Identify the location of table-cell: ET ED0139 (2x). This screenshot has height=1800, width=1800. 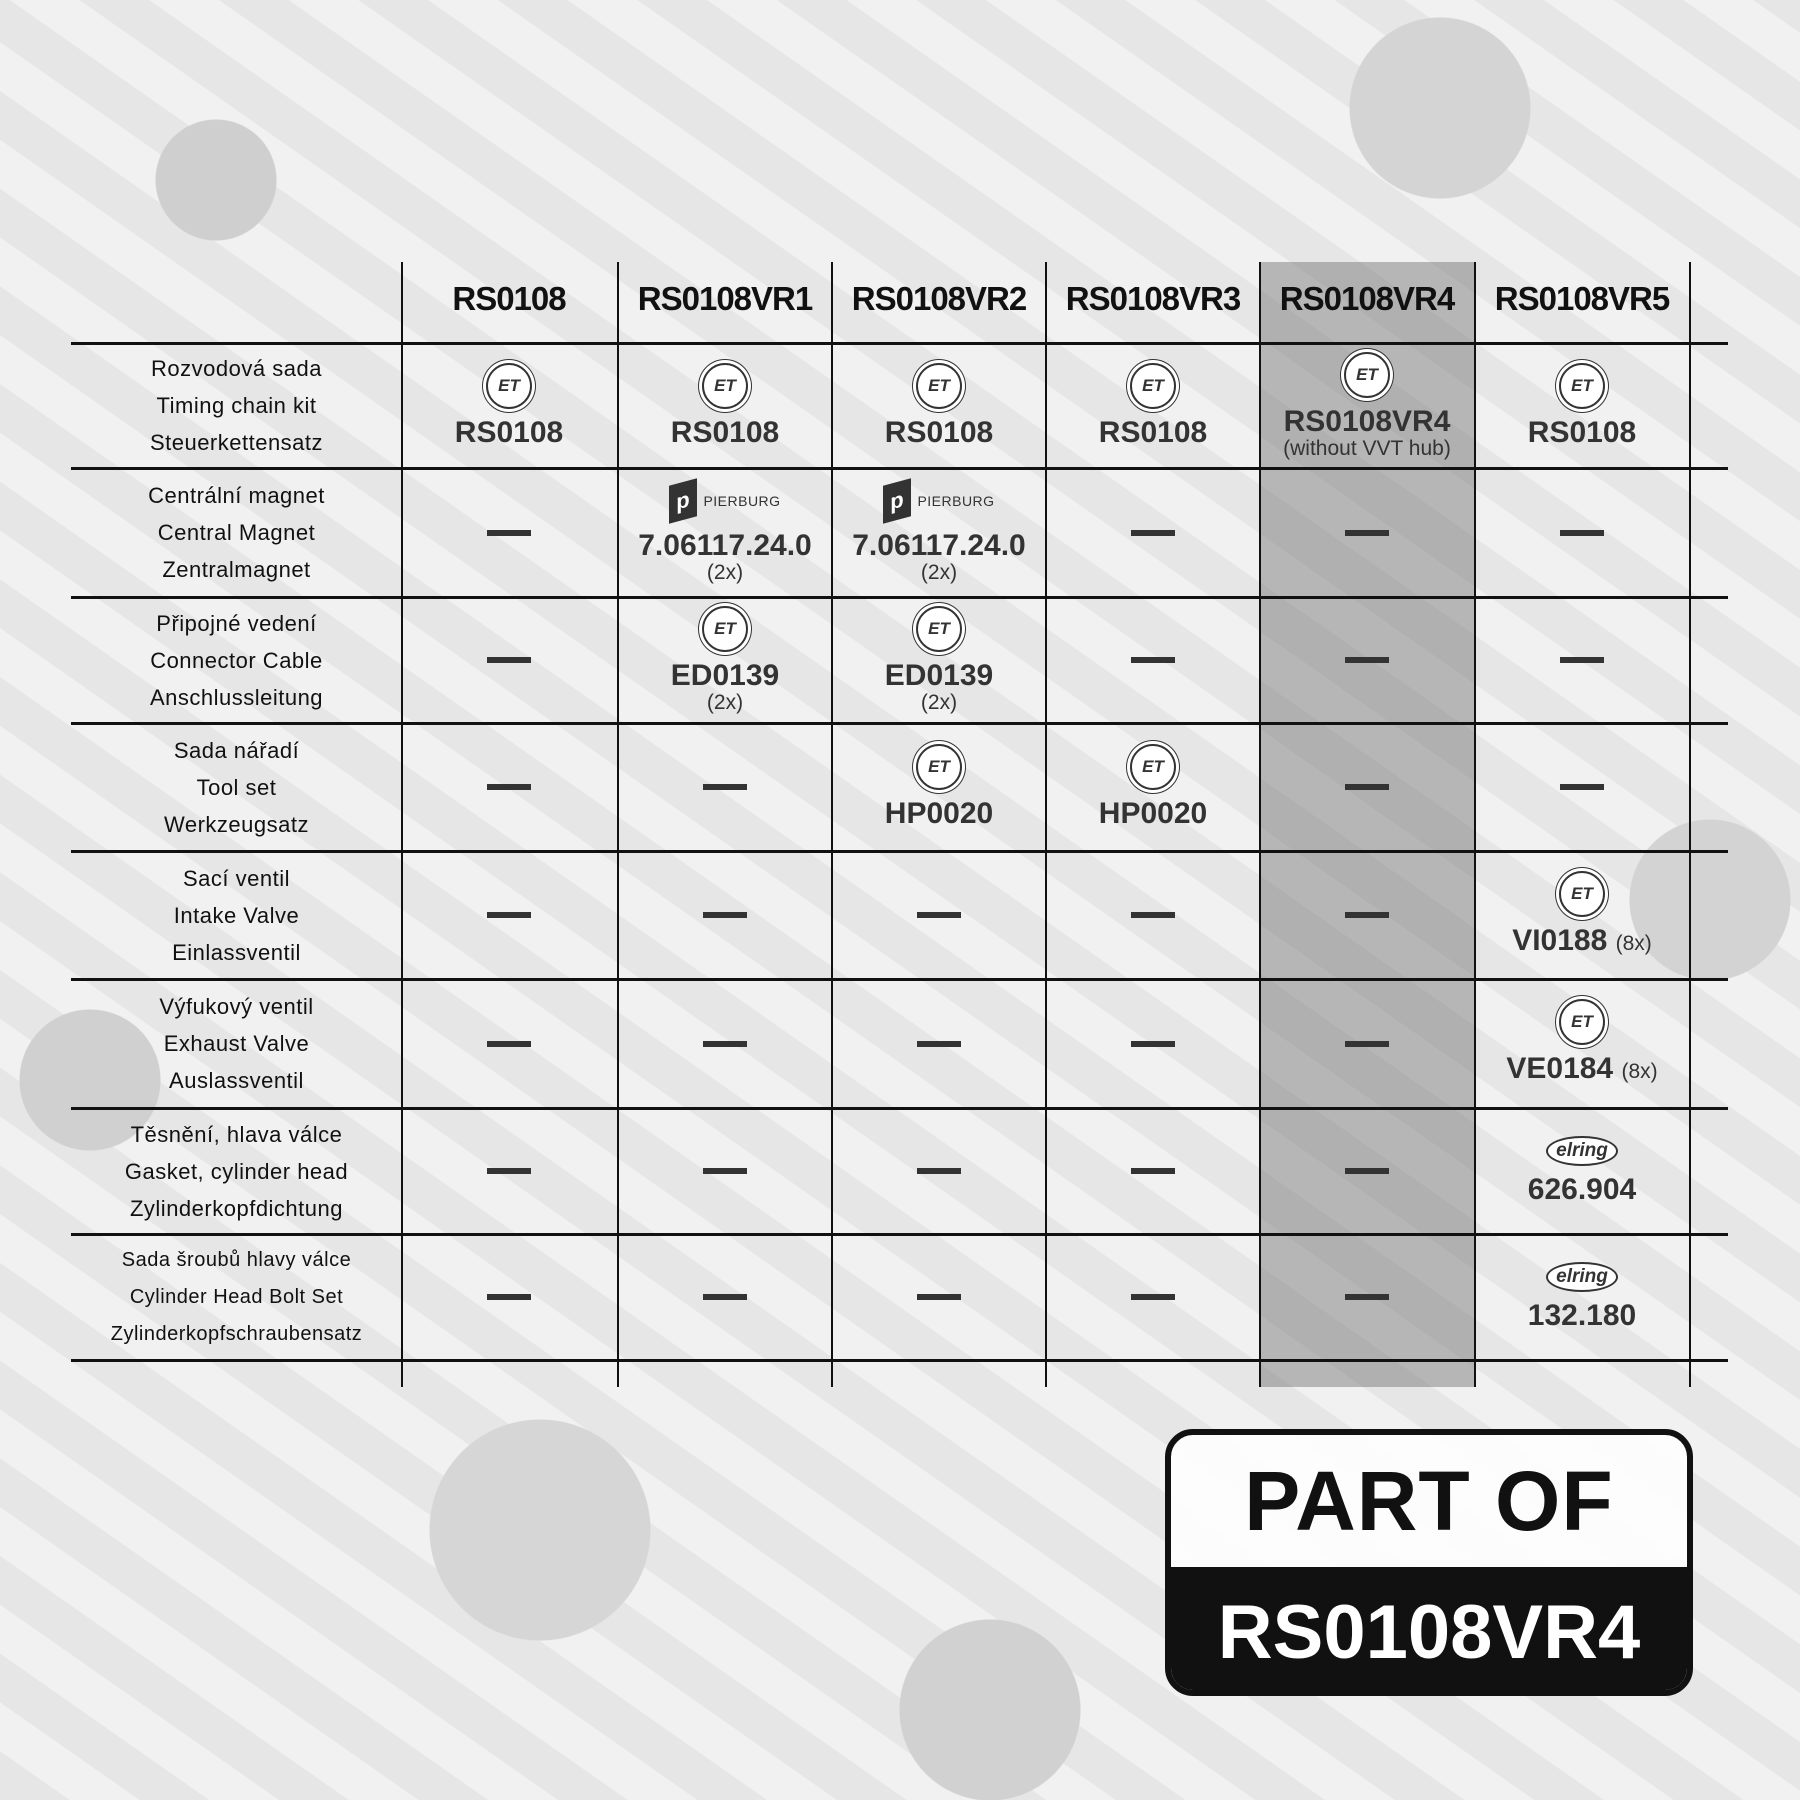
(939, 660).